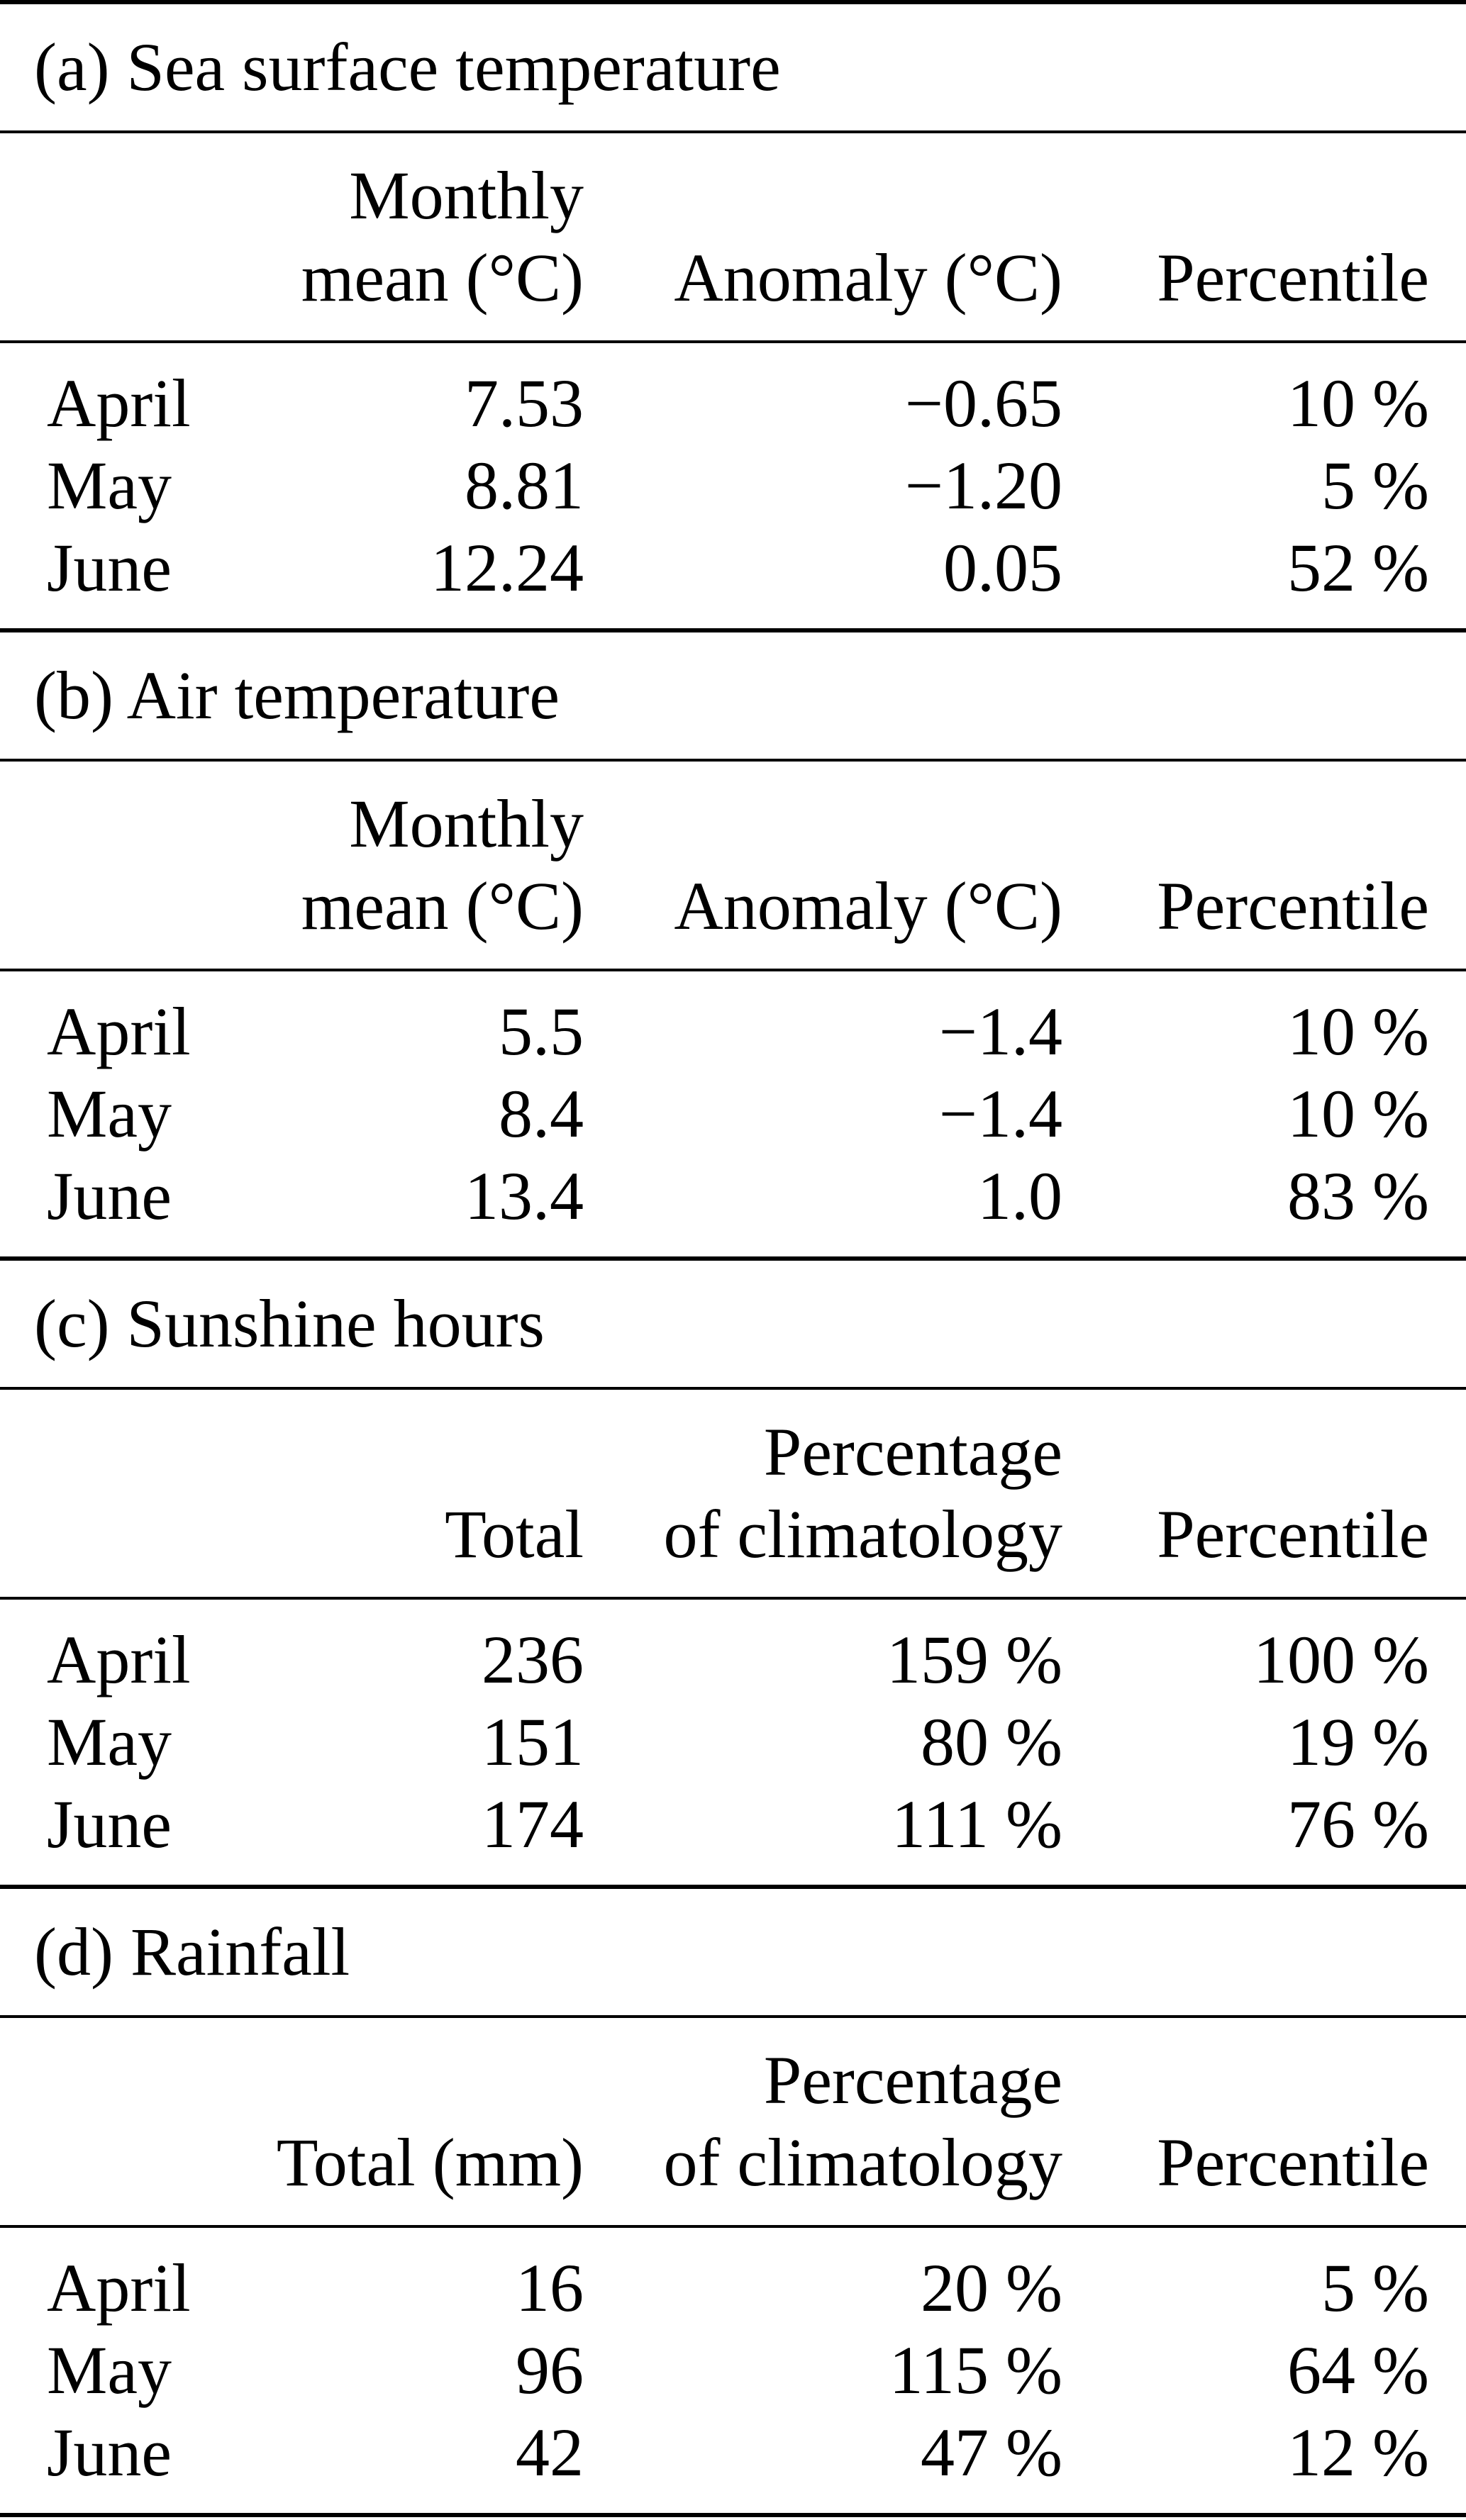 This screenshot has height=2520, width=1466. I want to click on cell-value: 5.5, so click(541, 1031).